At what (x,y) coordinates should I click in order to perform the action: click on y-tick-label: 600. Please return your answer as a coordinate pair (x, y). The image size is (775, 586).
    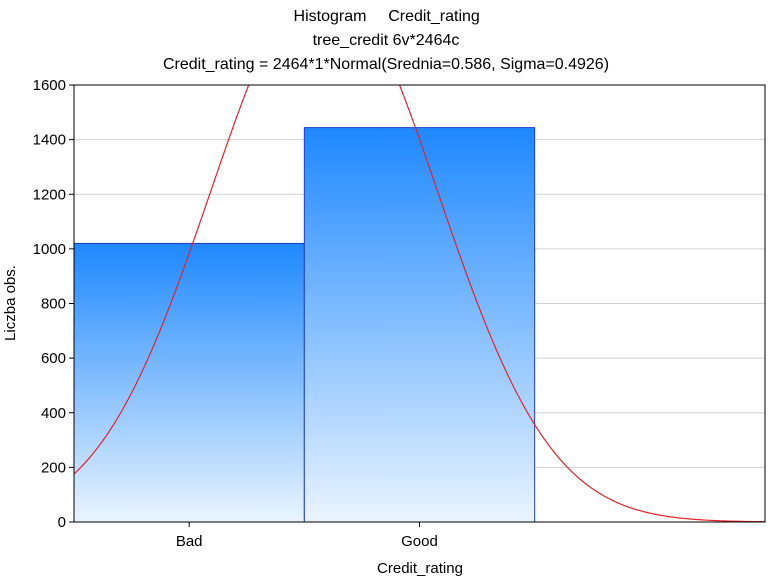
    Looking at the image, I should click on (53, 358).